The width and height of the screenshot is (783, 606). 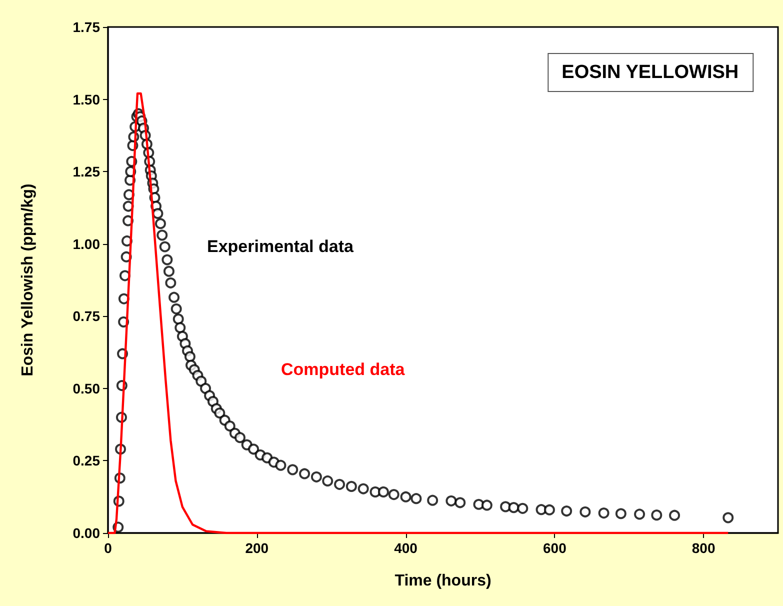 What do you see at coordinates (86, 27) in the screenshot?
I see `y-tick-label: 1.75` at bounding box center [86, 27].